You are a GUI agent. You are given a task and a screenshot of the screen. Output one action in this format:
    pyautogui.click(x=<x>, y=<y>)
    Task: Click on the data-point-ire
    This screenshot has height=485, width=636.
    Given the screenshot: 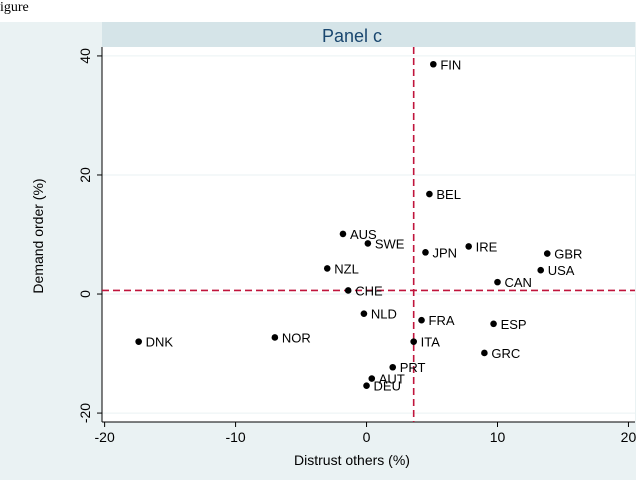 What is the action you would take?
    pyautogui.click(x=468, y=246)
    